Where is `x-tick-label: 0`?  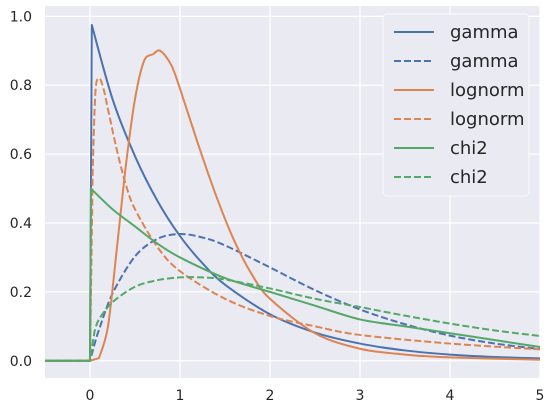 x-tick-label: 0 is located at coordinates (90, 396).